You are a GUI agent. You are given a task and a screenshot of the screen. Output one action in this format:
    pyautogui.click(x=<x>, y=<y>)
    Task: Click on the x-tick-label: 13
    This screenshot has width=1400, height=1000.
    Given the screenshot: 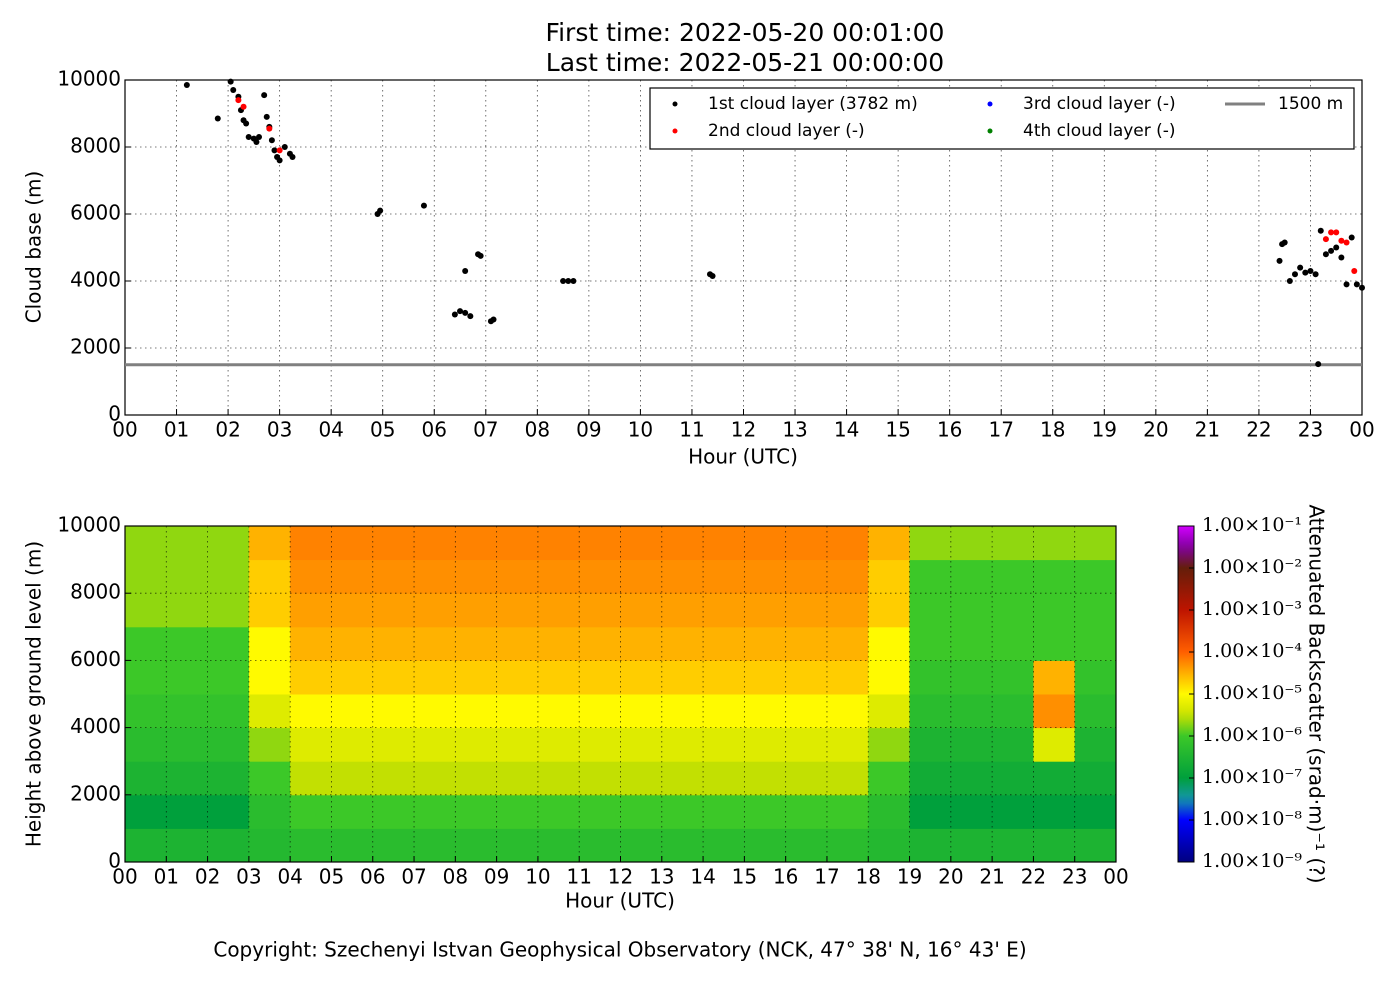 What is the action you would take?
    pyautogui.click(x=661, y=877)
    